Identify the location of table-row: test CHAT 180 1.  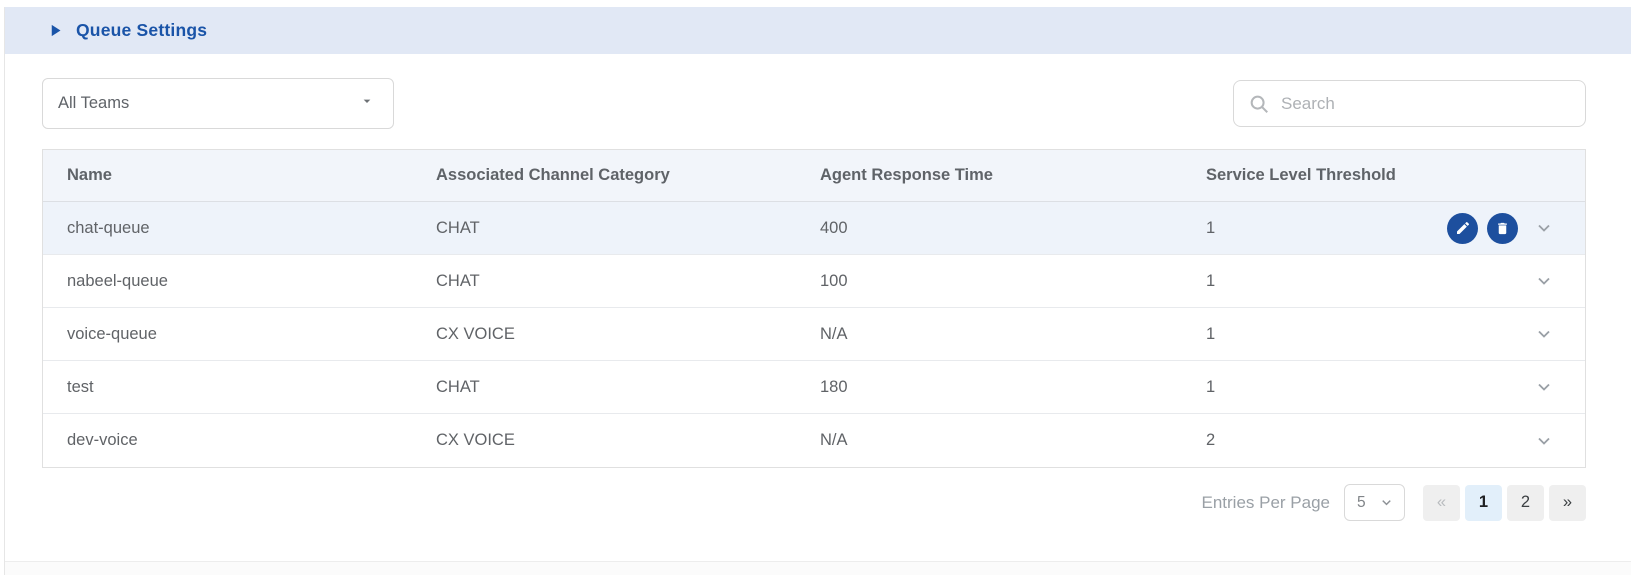
(814, 387).